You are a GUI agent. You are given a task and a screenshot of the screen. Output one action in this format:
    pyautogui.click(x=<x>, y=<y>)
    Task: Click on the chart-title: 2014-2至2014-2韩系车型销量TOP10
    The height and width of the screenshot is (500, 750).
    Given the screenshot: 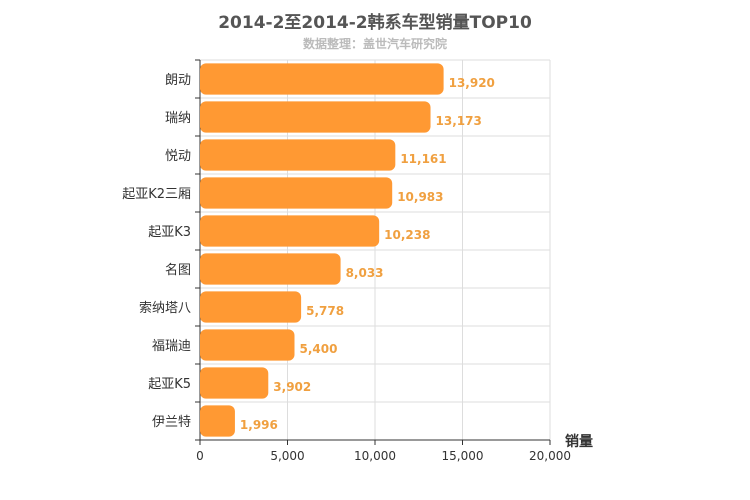 What is the action you would take?
    pyautogui.click(x=375, y=23)
    